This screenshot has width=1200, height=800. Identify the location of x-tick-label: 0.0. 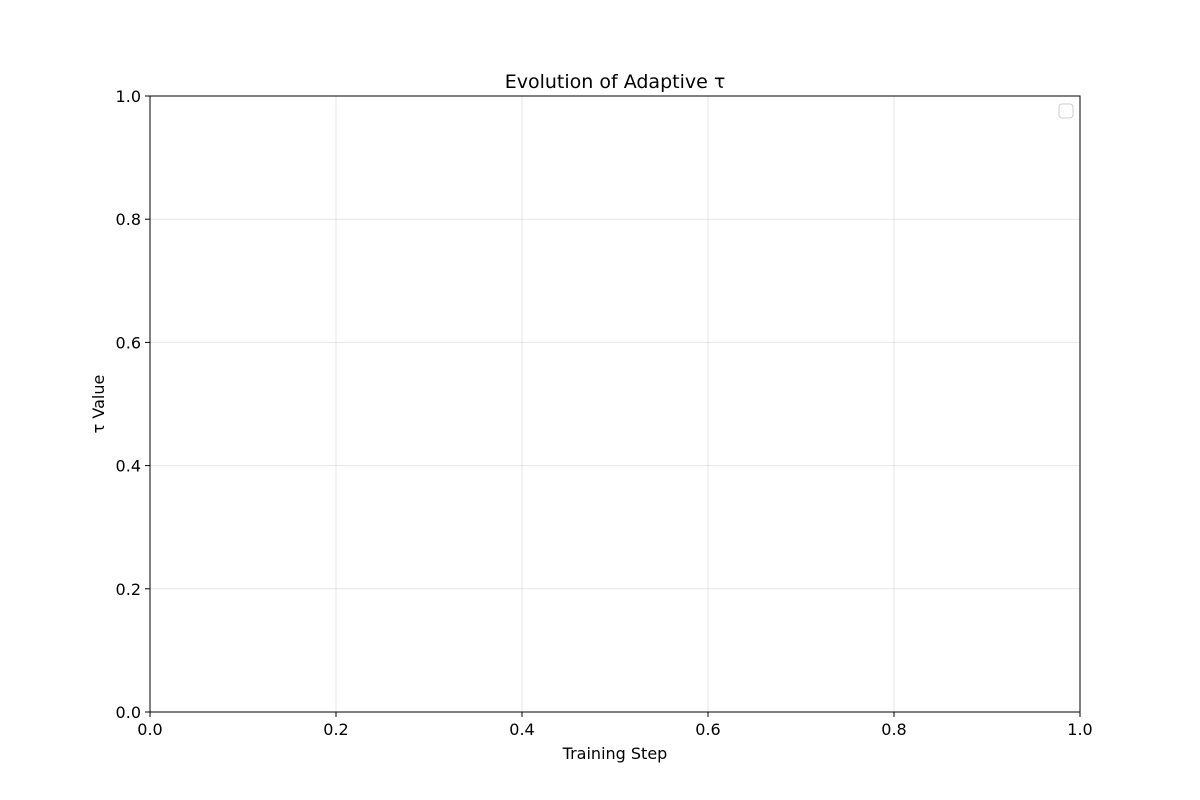
(149, 729).